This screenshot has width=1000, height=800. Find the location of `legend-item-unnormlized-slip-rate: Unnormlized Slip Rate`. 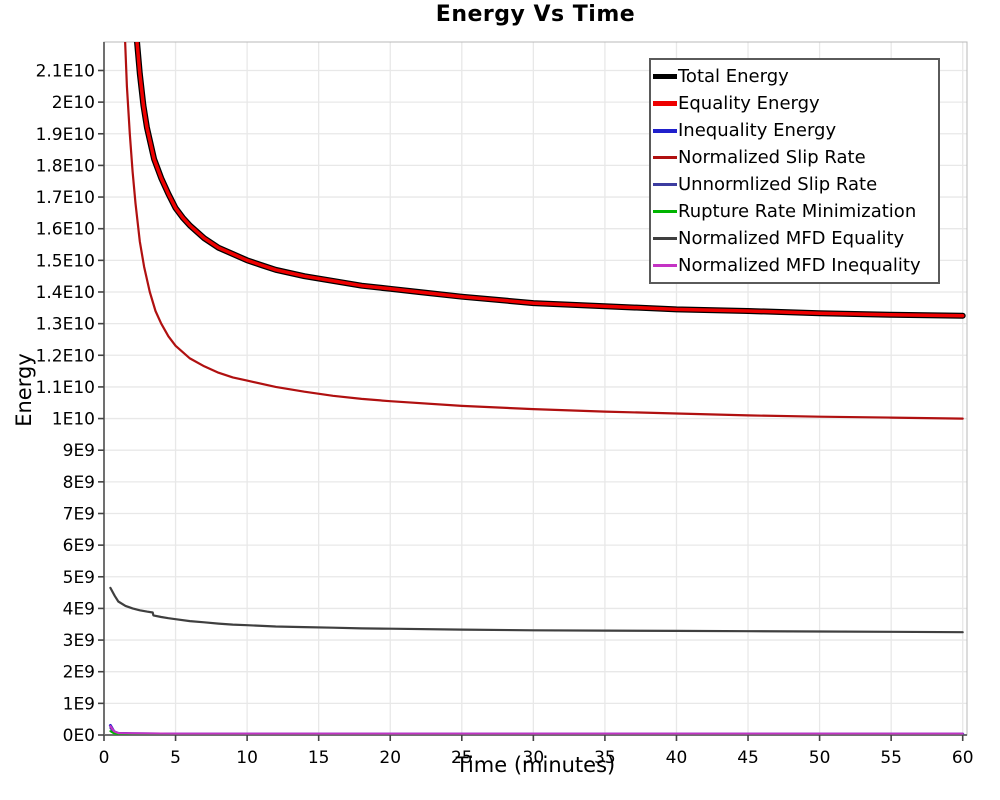

legend-item-unnormlized-slip-rate: Unnormlized Slip Rate is located at coordinates (794, 185).